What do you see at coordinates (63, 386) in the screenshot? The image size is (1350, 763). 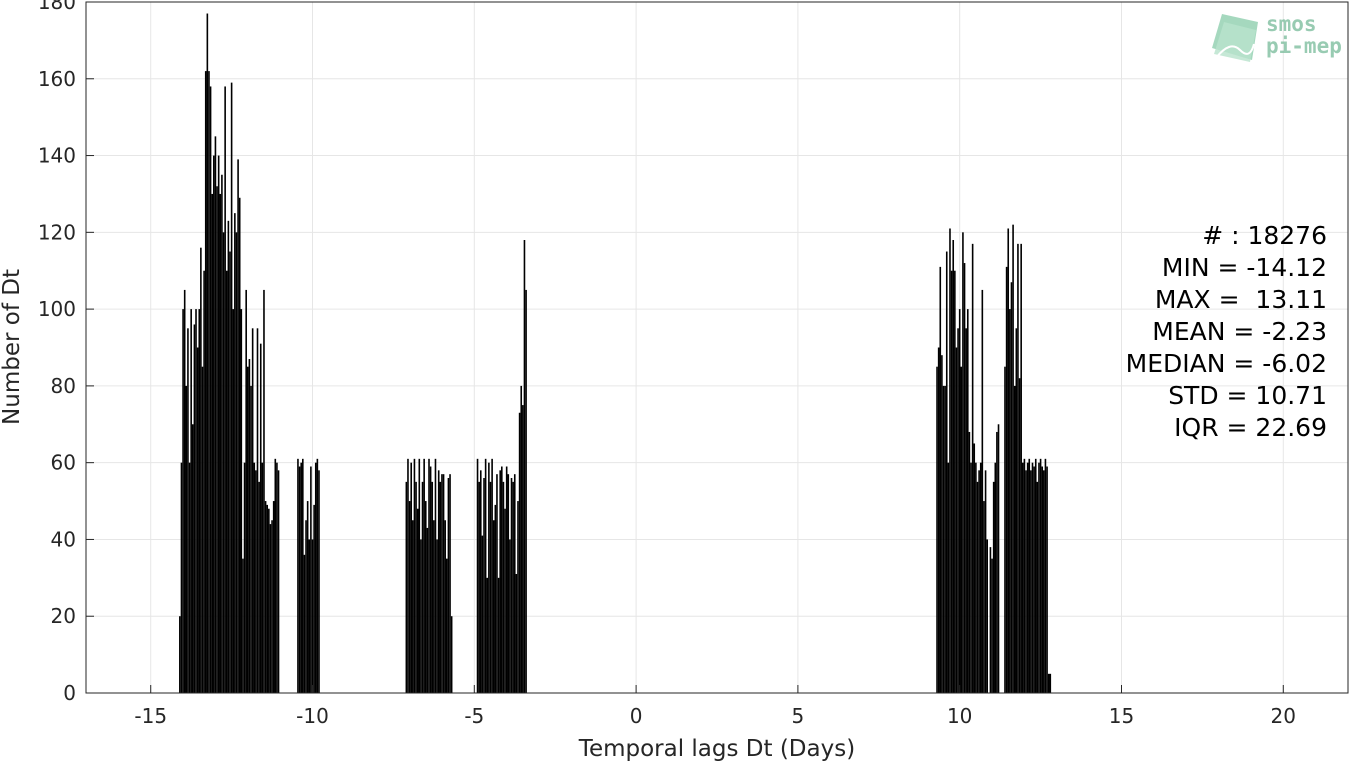 I see `y-tick-label: 80` at bounding box center [63, 386].